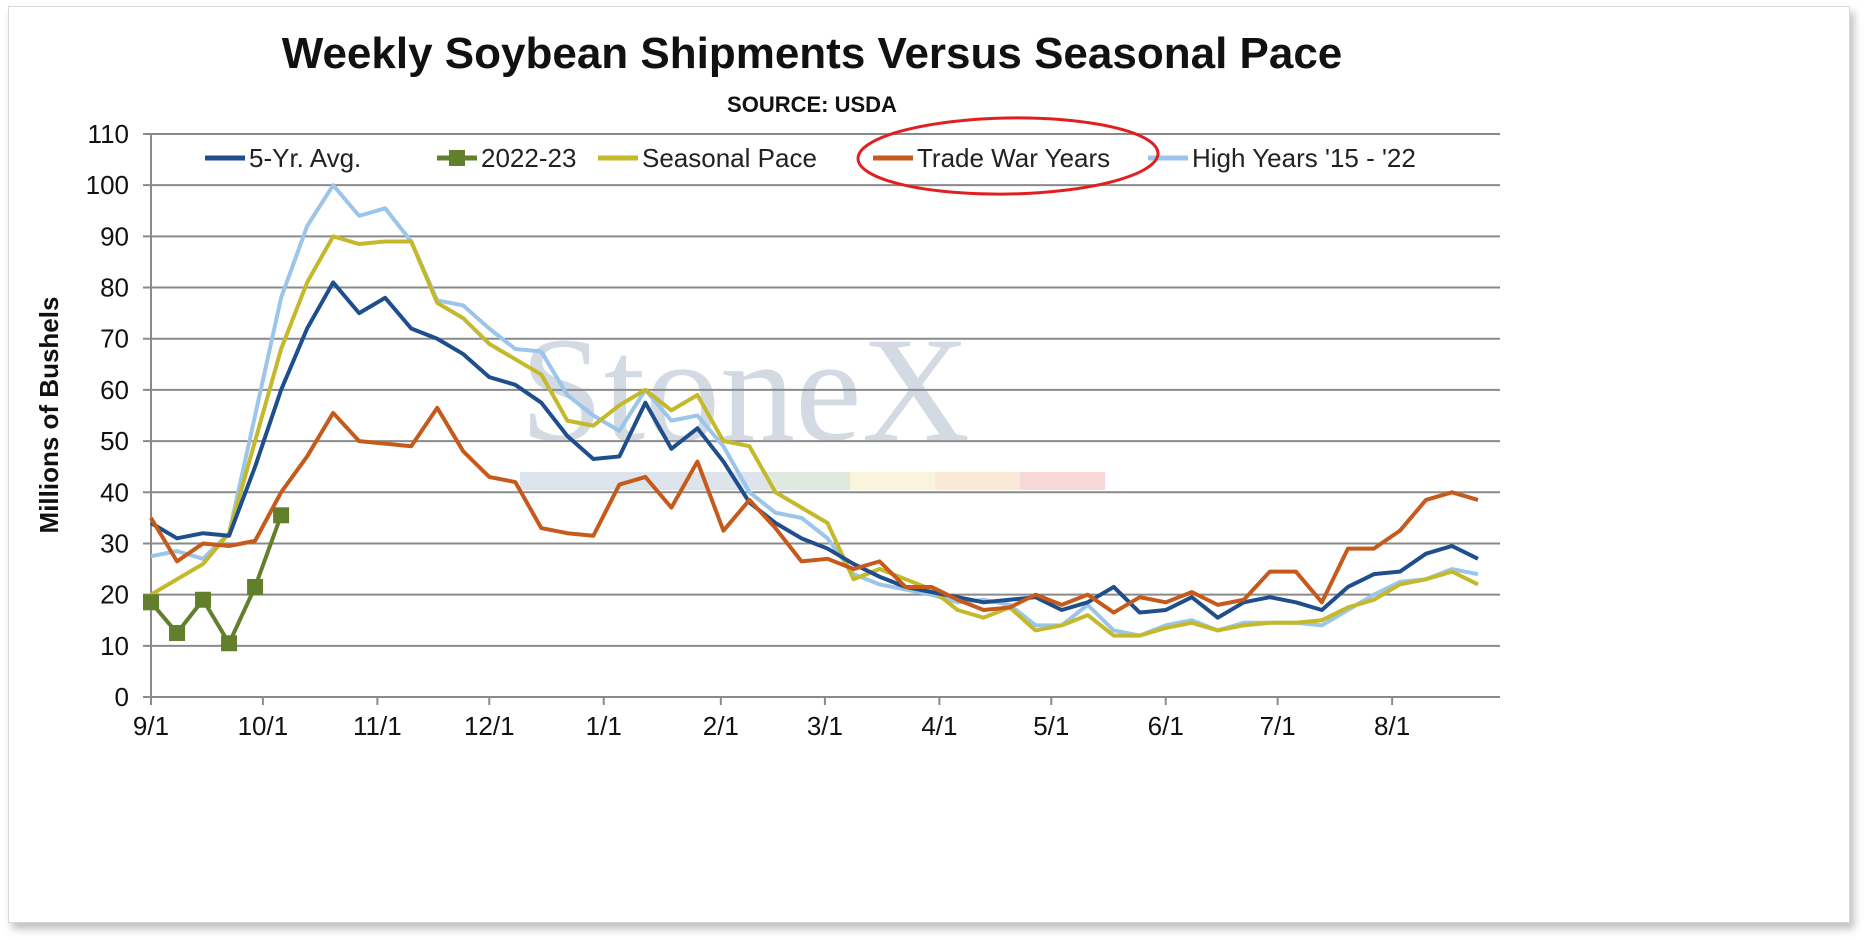 The height and width of the screenshot is (940, 1867). What do you see at coordinates (151, 726) in the screenshot?
I see `x-tick-label: 9/1` at bounding box center [151, 726].